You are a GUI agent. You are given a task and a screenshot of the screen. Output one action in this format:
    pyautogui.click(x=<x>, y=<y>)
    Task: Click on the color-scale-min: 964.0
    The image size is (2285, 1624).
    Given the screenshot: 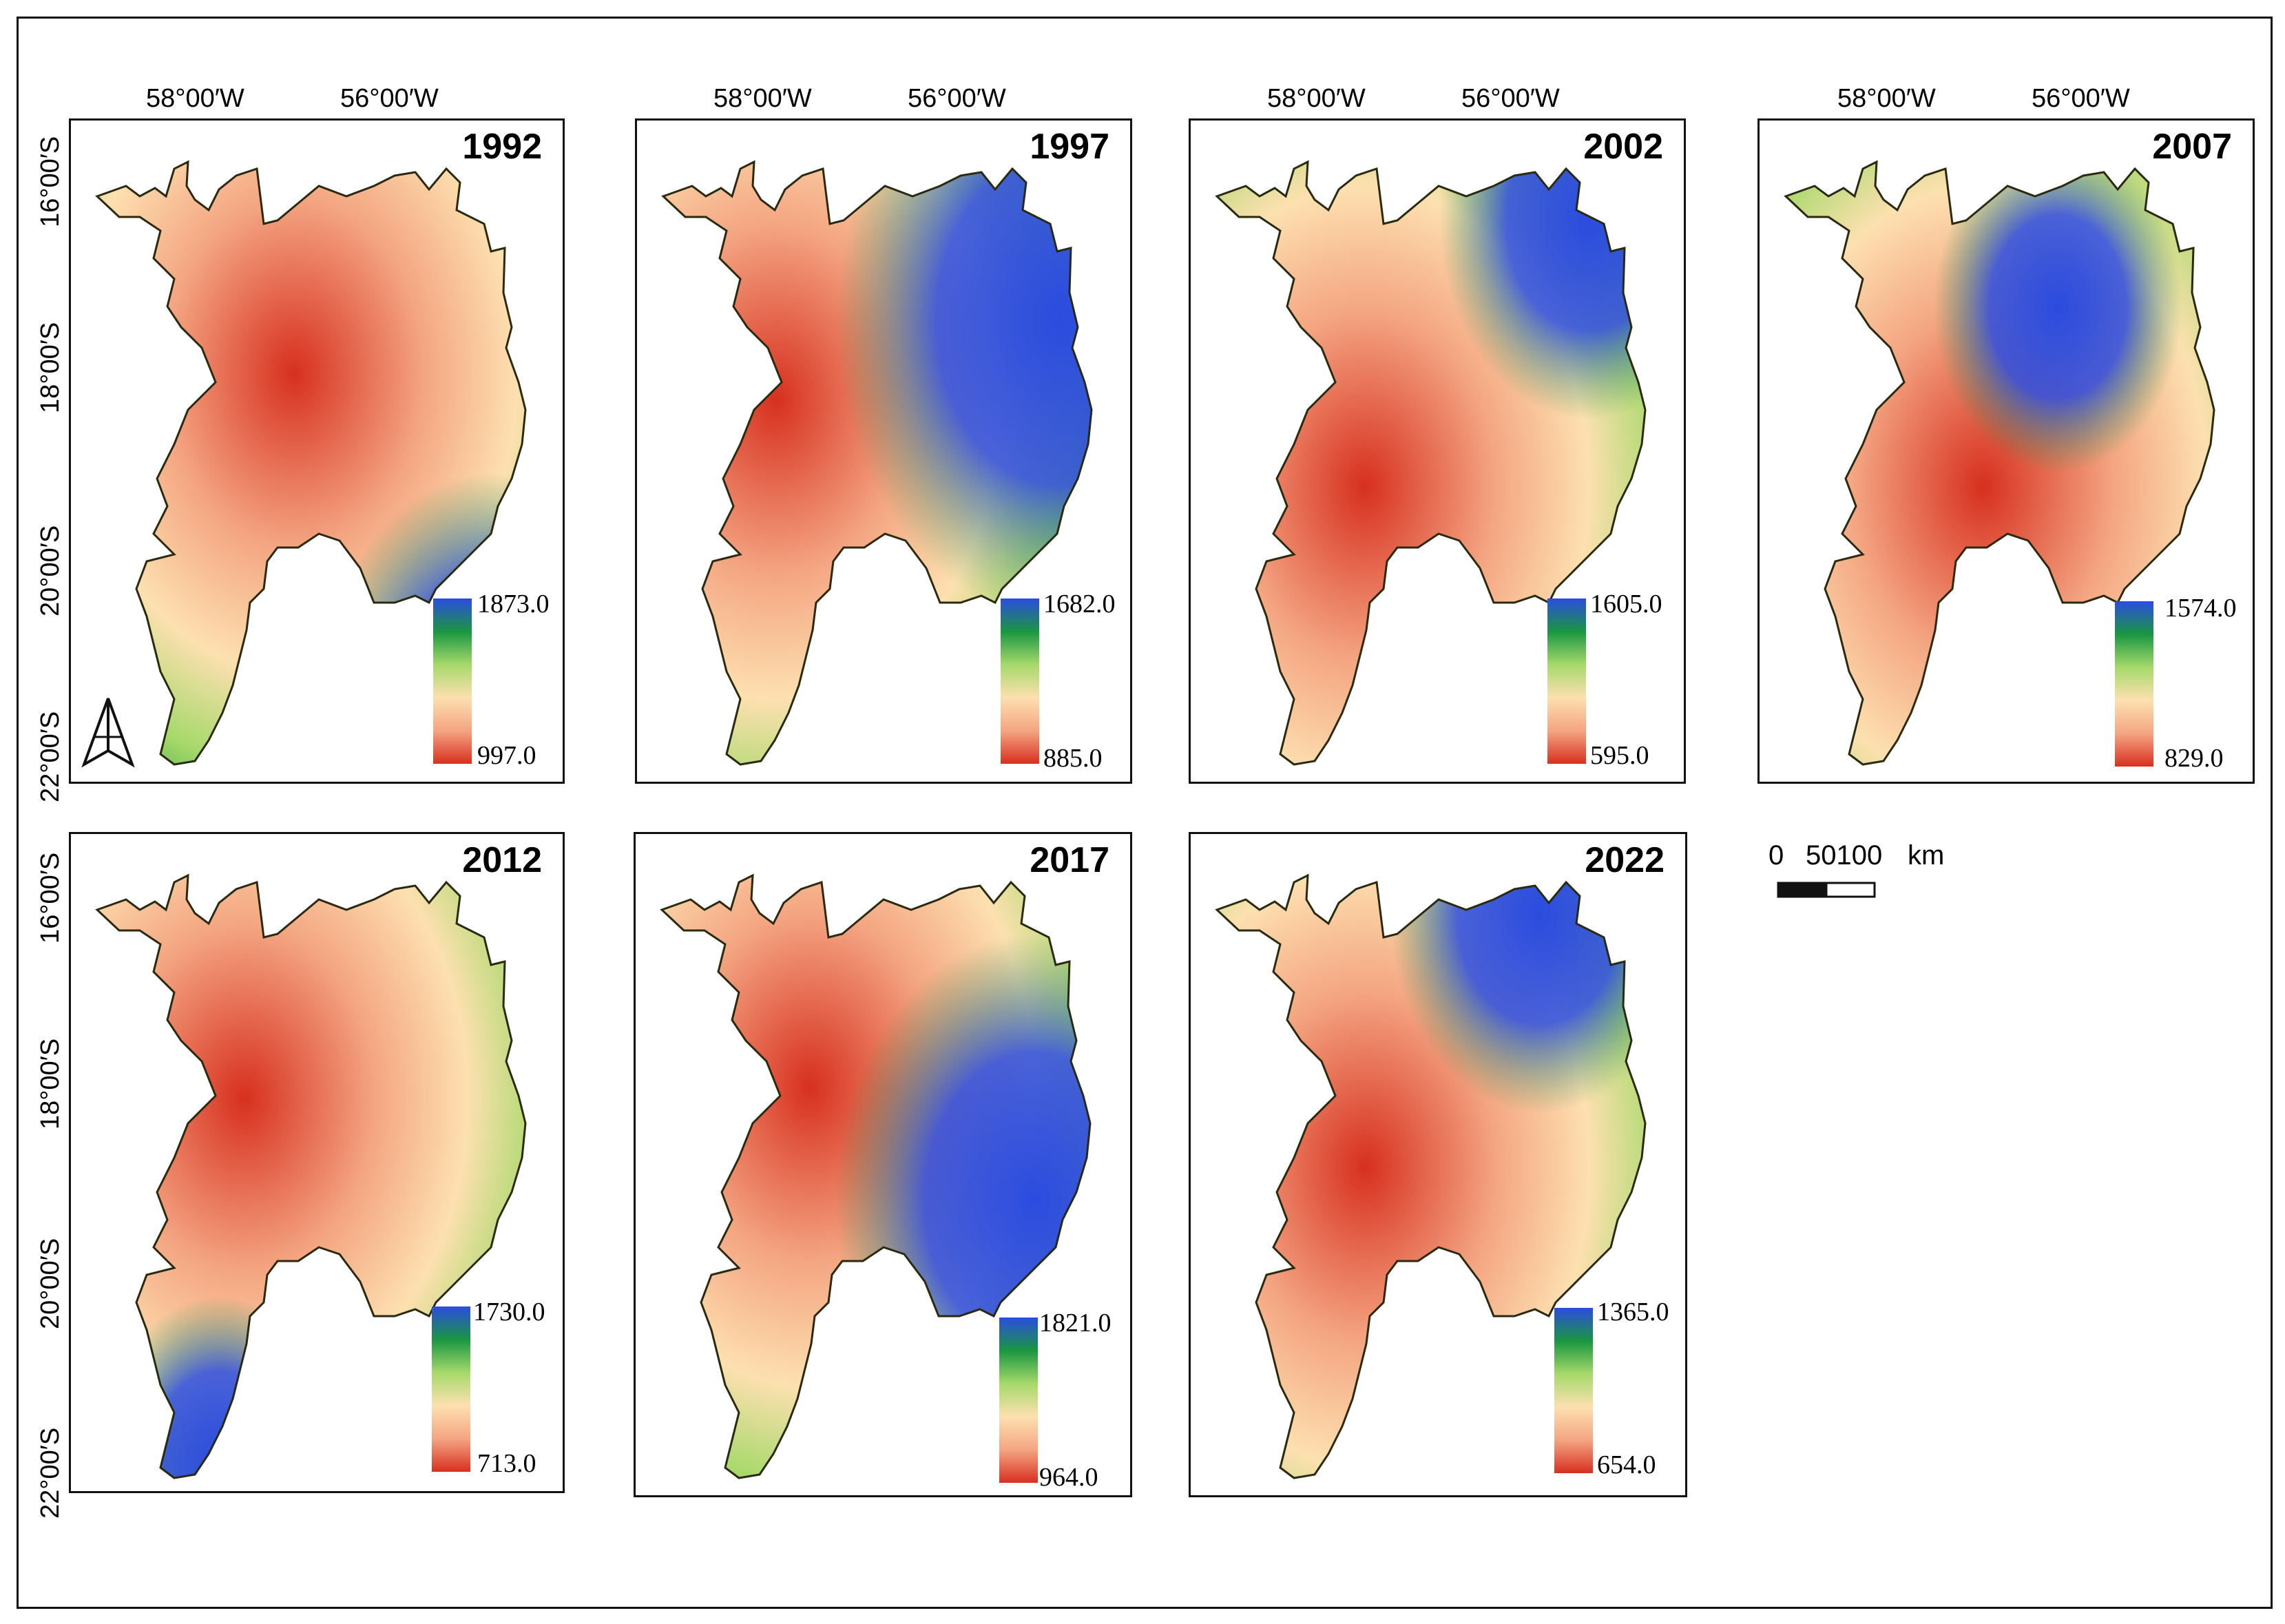 What is the action you would take?
    pyautogui.click(x=1068, y=1478)
    